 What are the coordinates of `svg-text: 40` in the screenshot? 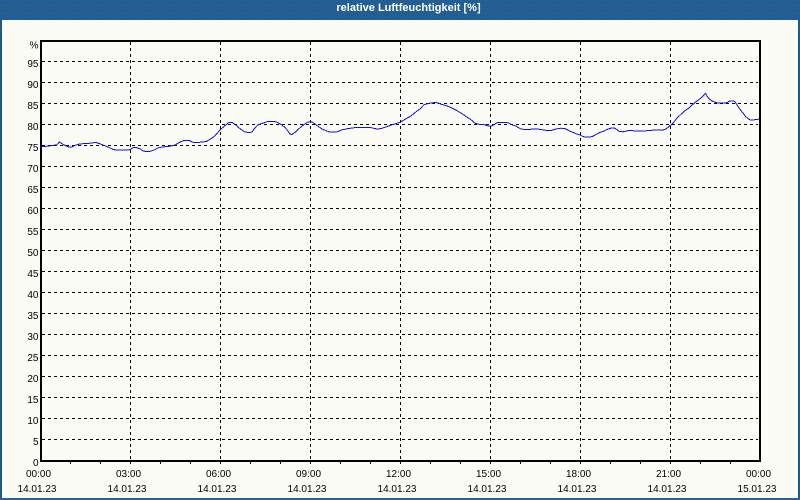 It's located at (33, 295).